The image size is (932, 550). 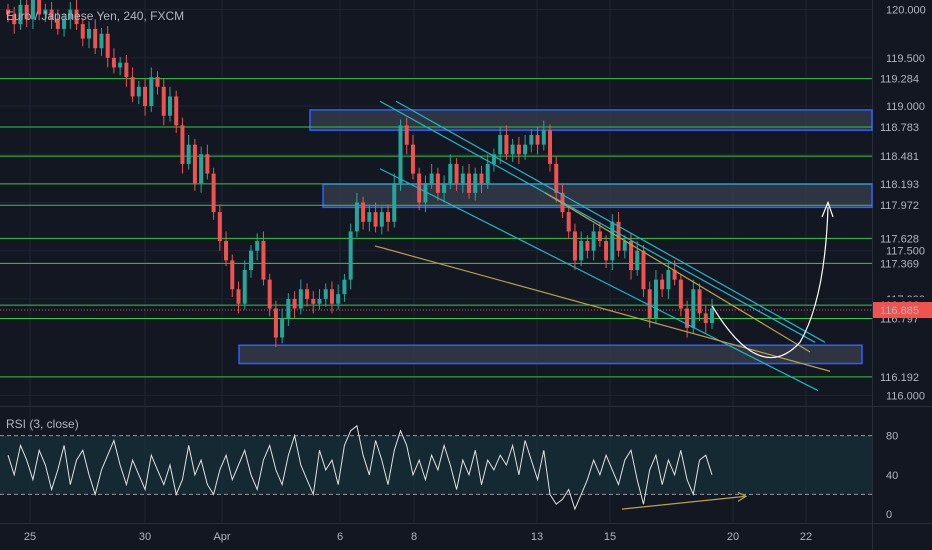 I want to click on x-tick-label: 13, so click(x=537, y=537).